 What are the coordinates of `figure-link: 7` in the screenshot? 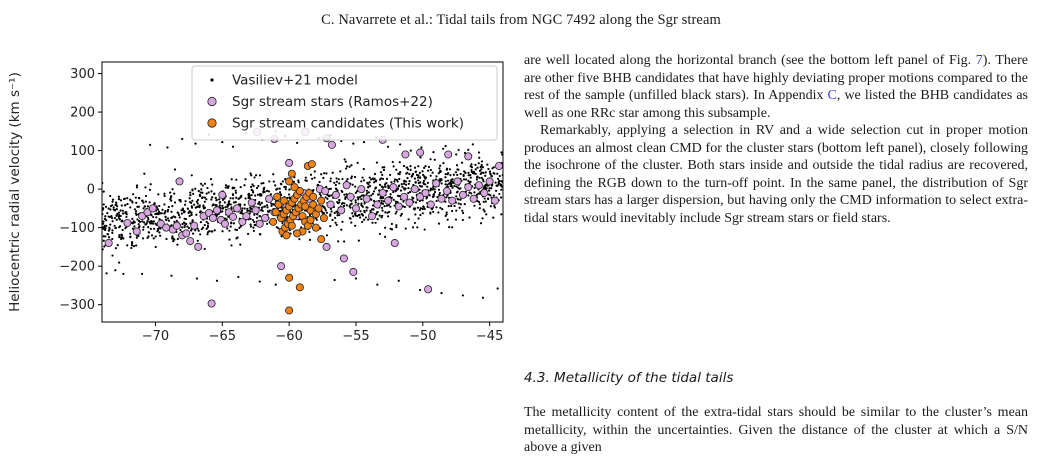 It's located at (979, 60).